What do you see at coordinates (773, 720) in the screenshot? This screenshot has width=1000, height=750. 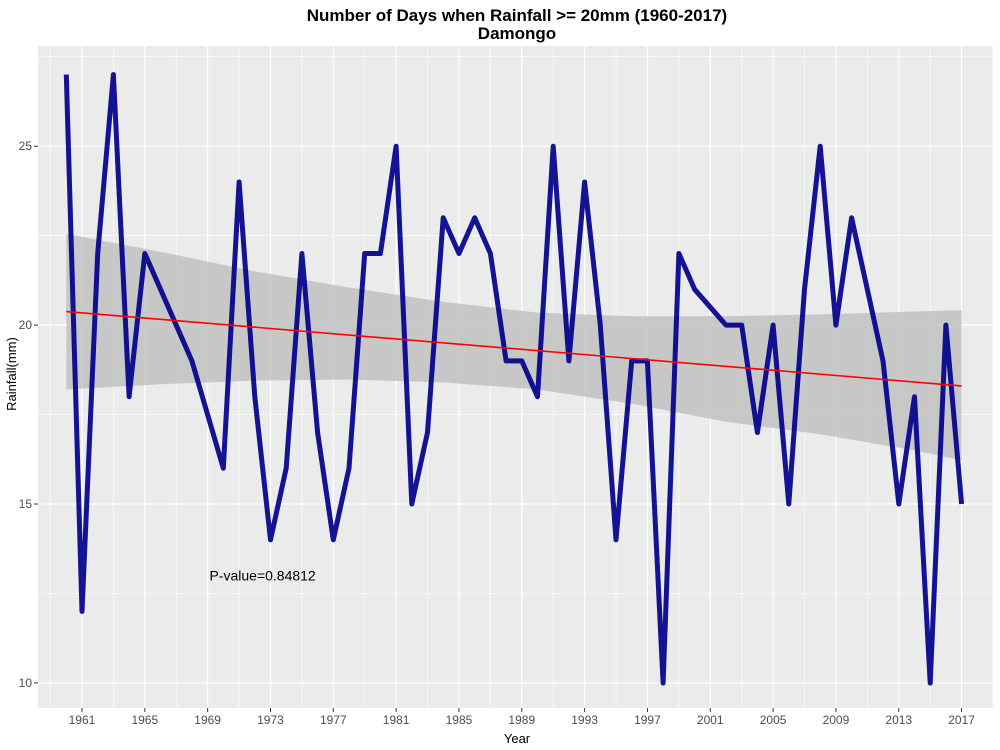 I see `x-tick-label: 2005` at bounding box center [773, 720].